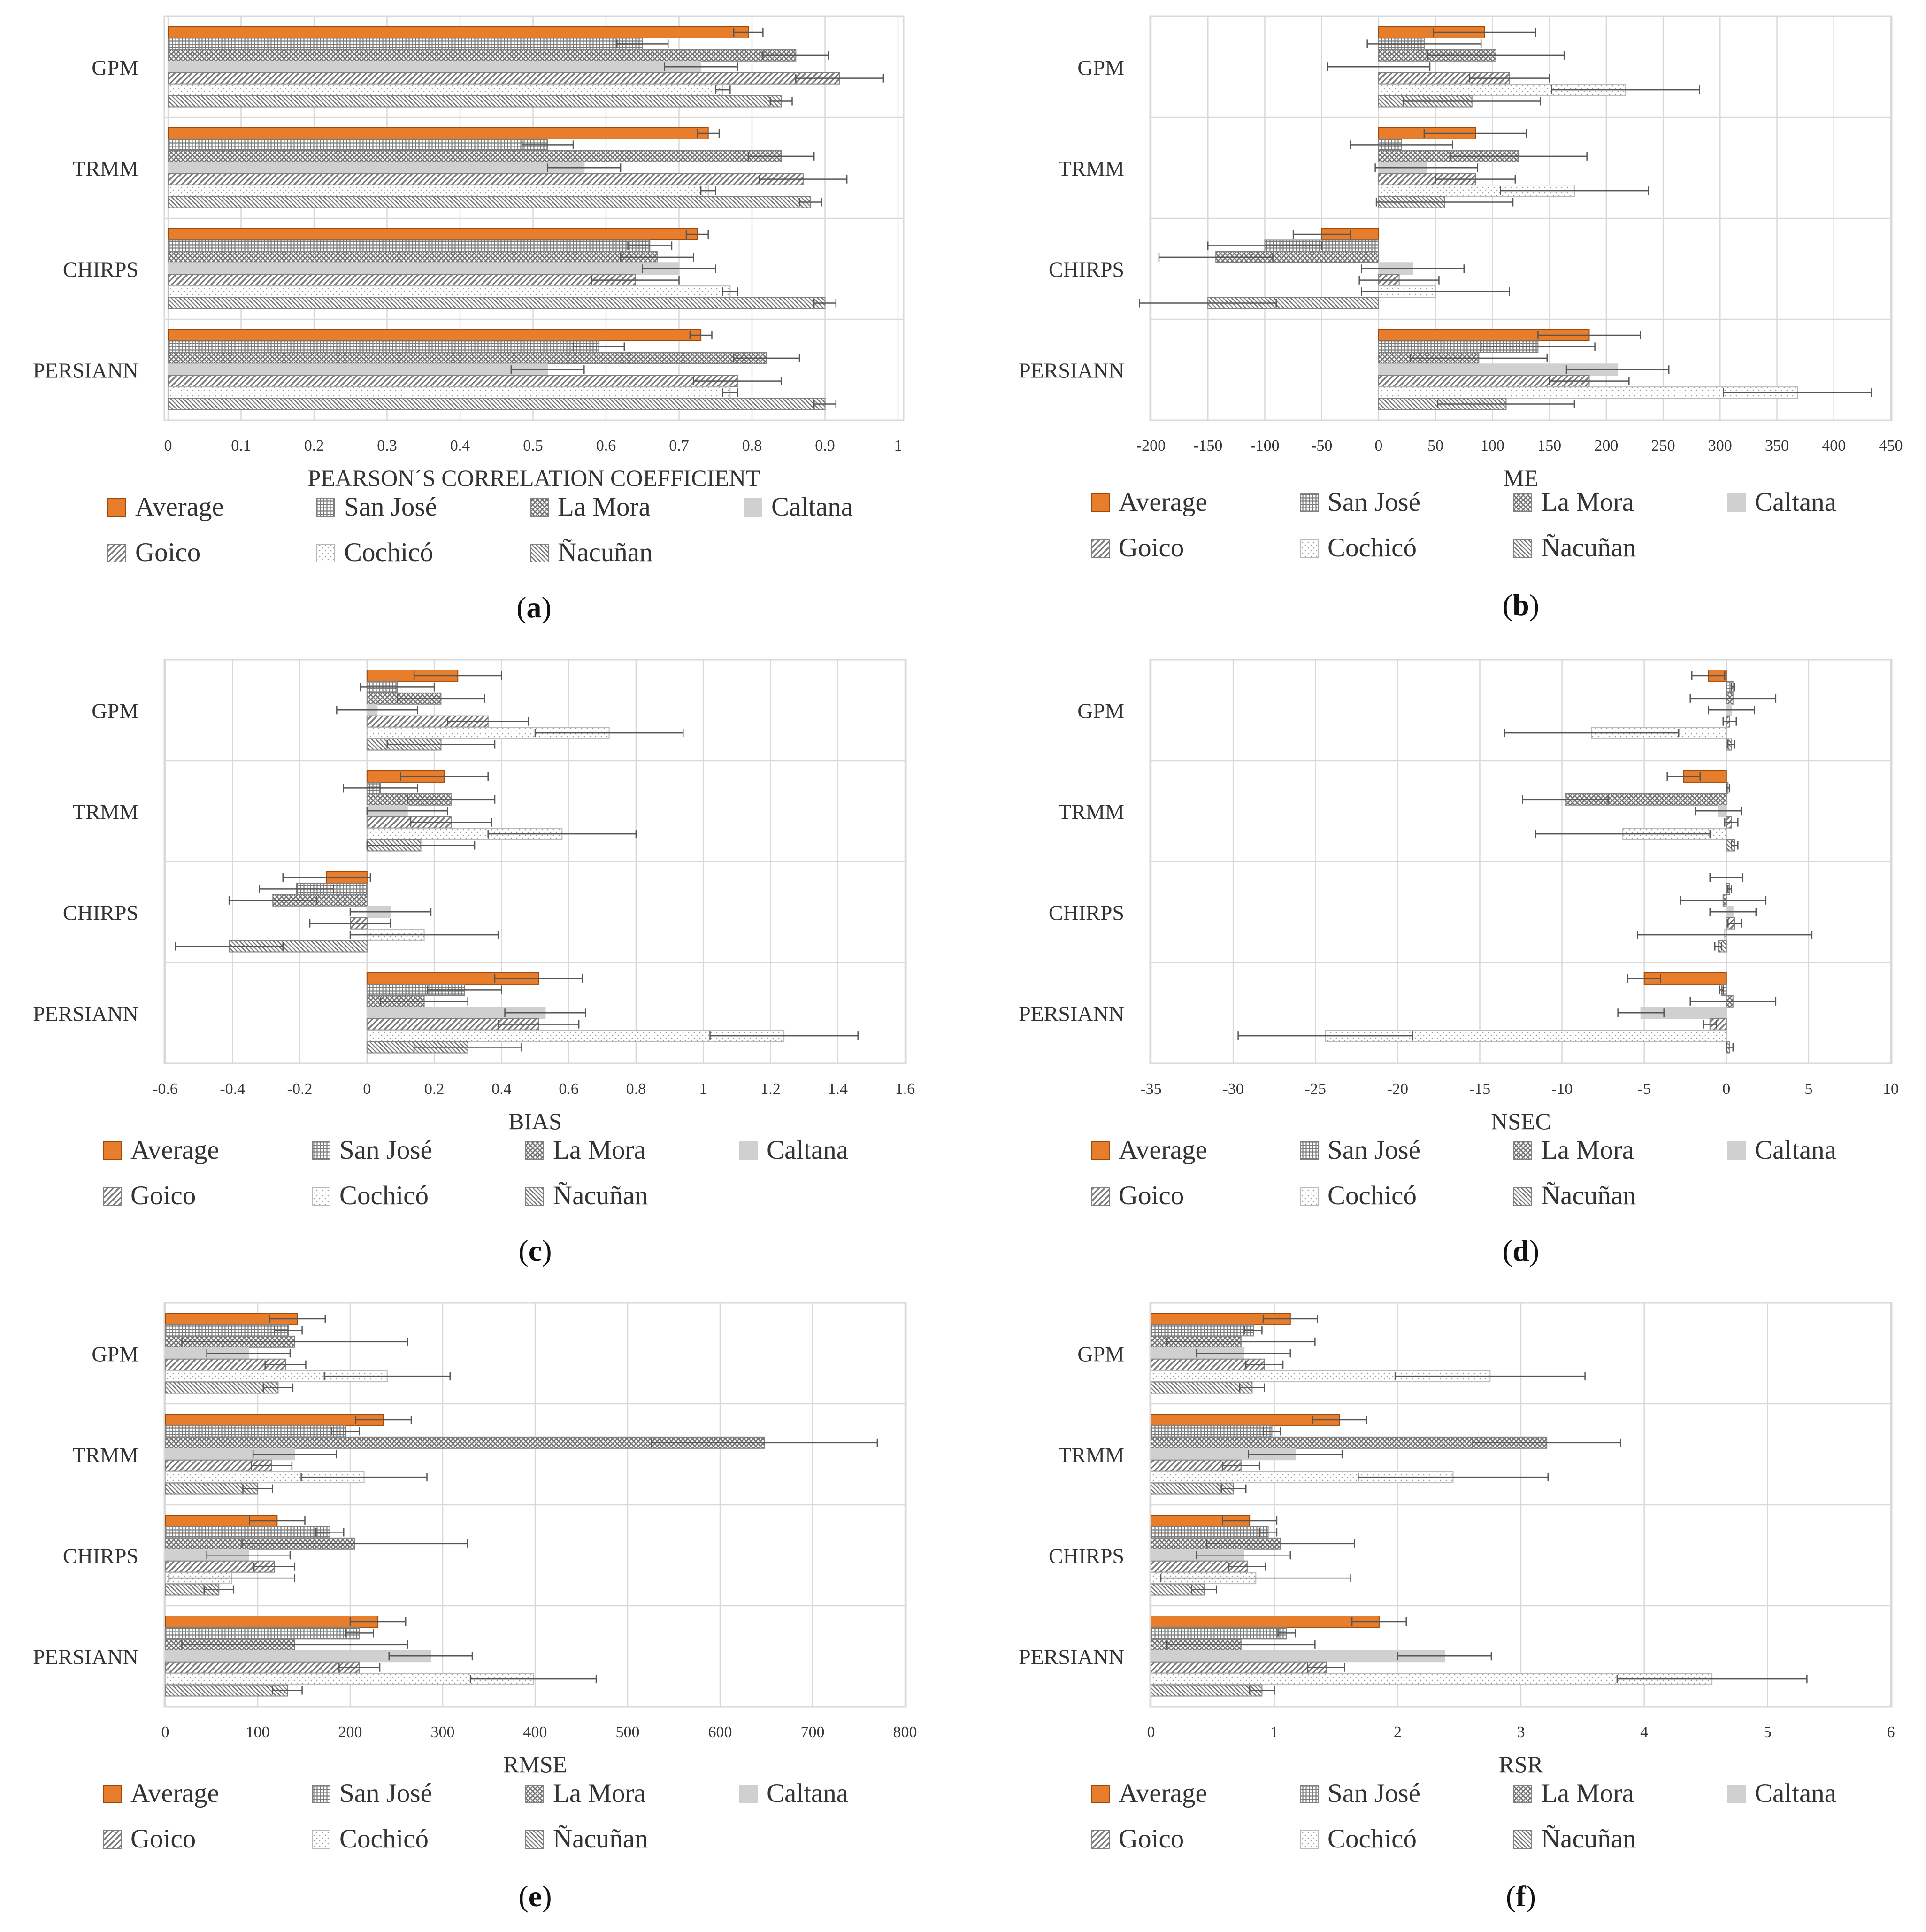 The image size is (1926, 1932). I want to click on tick-label: 10, so click(1891, 1089).